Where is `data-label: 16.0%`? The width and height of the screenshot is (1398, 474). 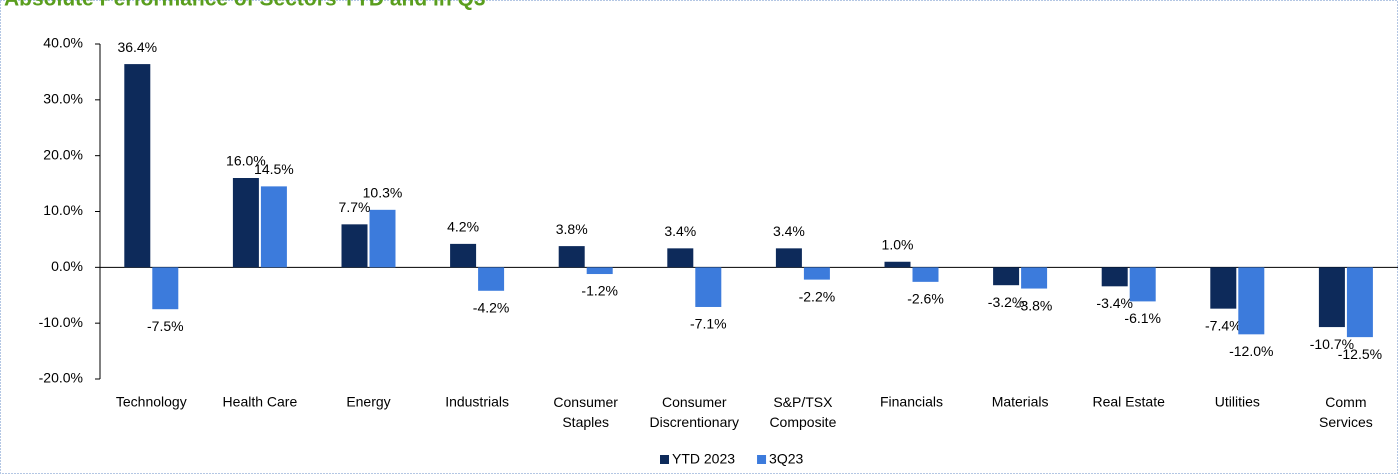 data-label: 16.0% is located at coordinates (246, 161).